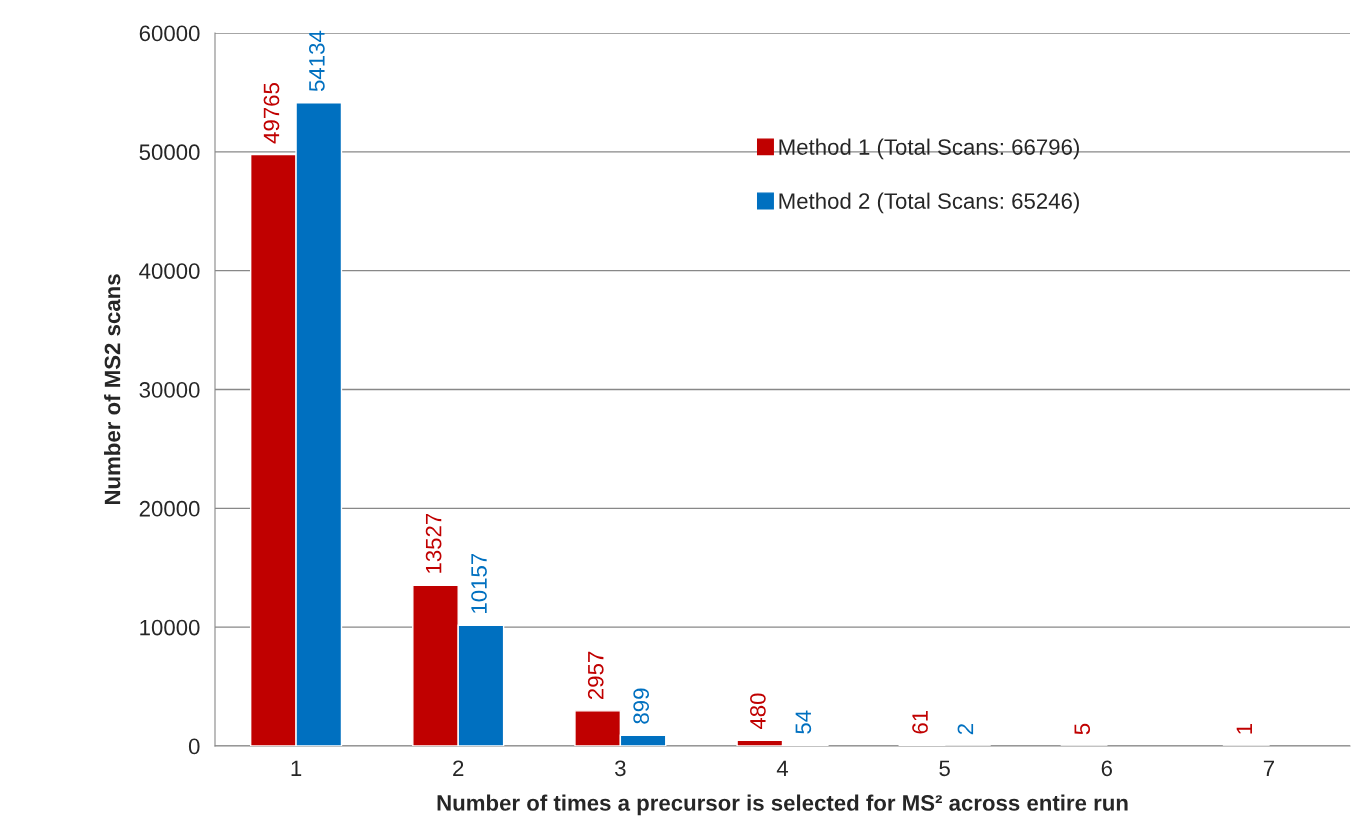  I want to click on y-tick-label: 30000, so click(169, 390).